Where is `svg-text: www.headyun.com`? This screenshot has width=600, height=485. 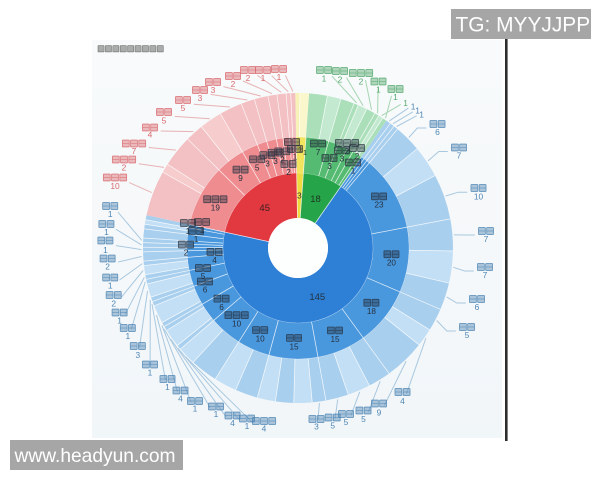
svg-text: www.headyun.com is located at coordinates (95, 456).